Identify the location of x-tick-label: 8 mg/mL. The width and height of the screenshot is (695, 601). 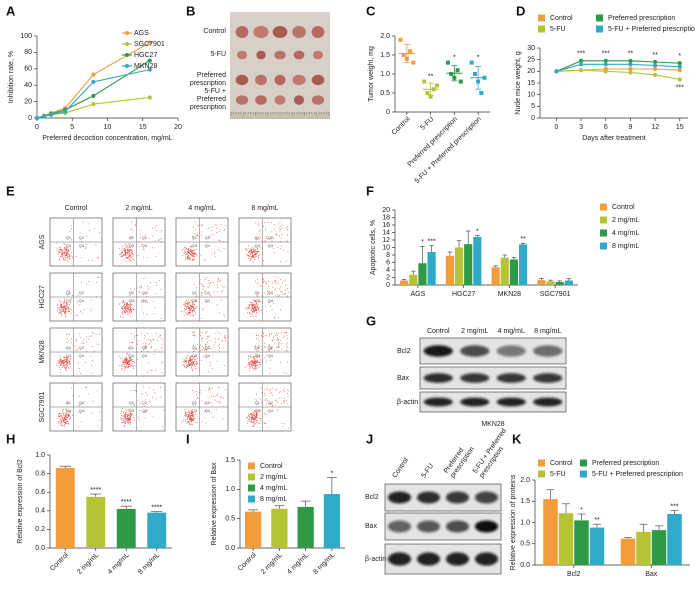
(149, 564).